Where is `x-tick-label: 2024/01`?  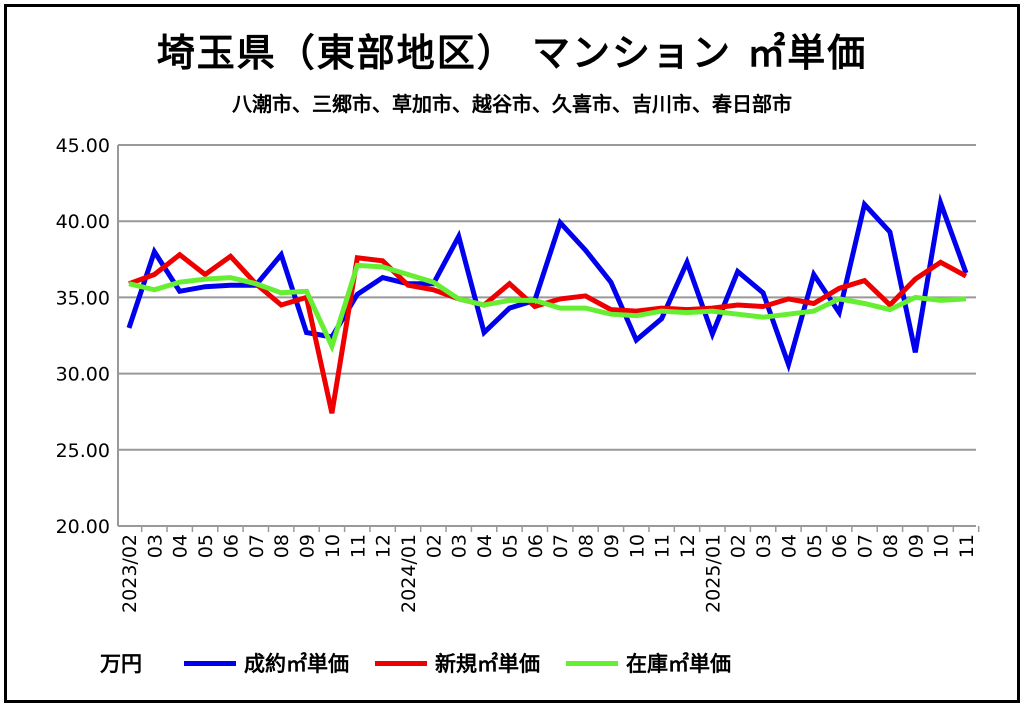
x-tick-label: 2024/01 is located at coordinates (409, 573).